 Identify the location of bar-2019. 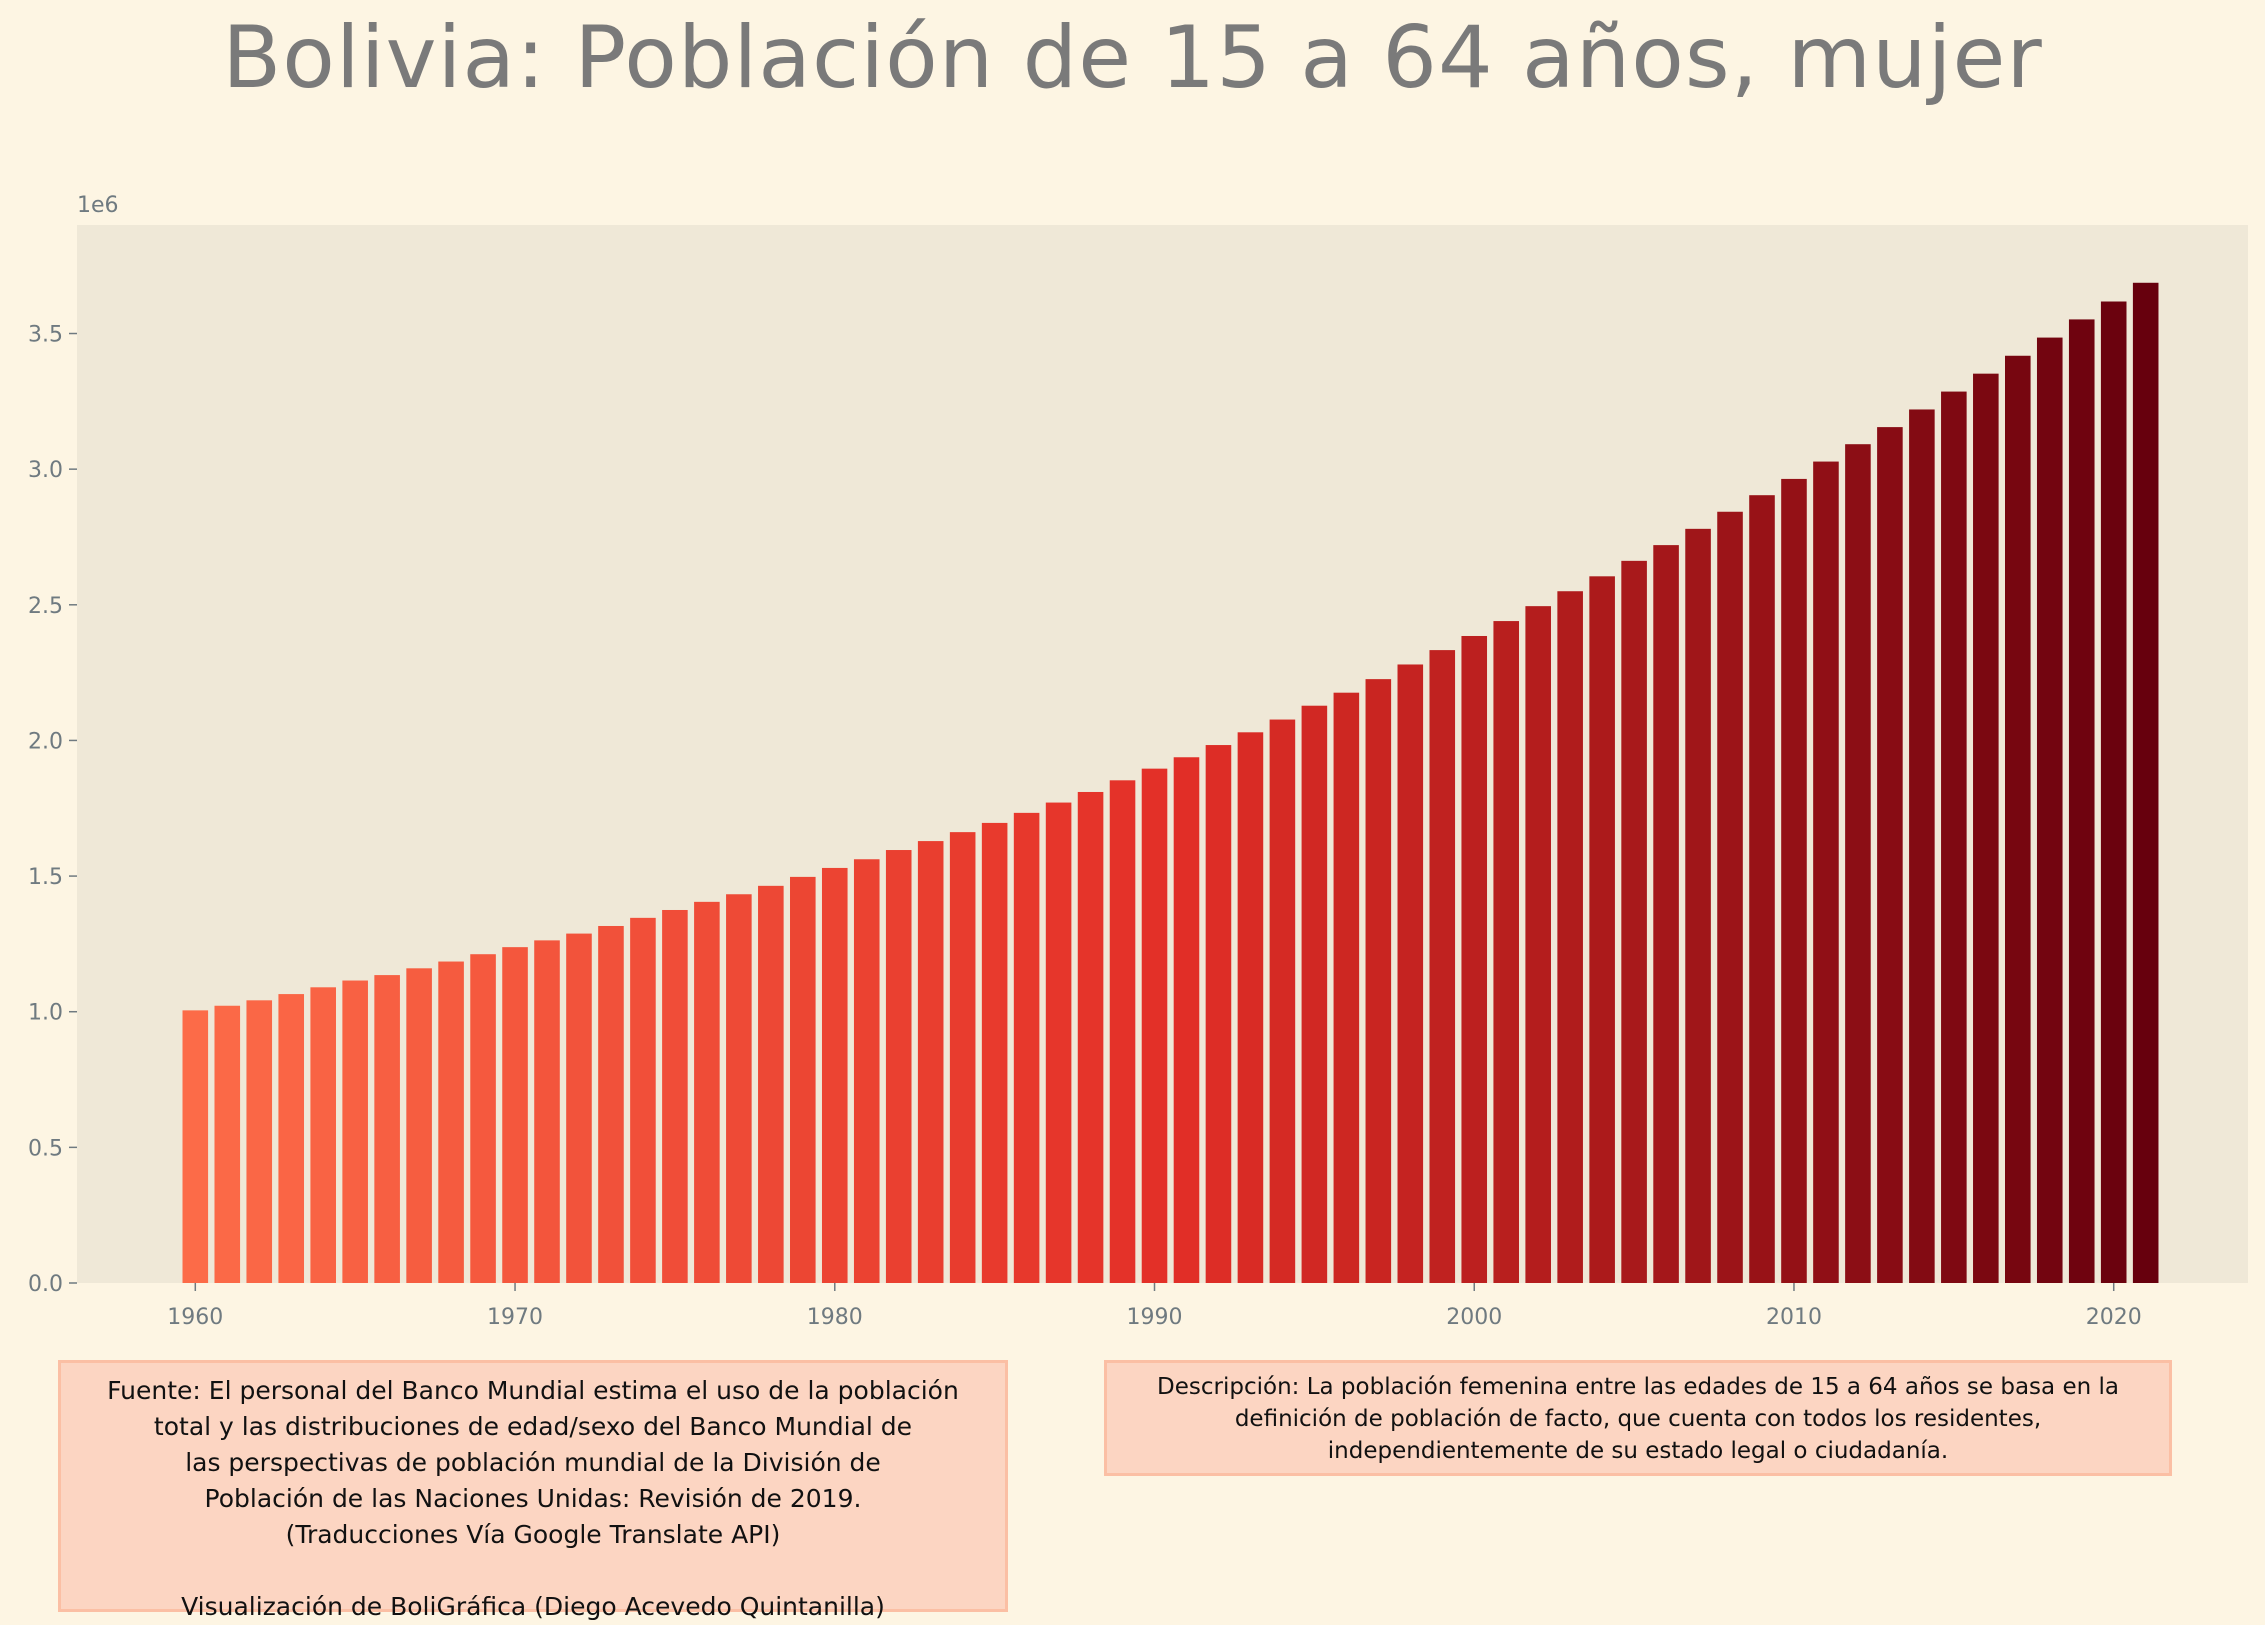
(2081, 801).